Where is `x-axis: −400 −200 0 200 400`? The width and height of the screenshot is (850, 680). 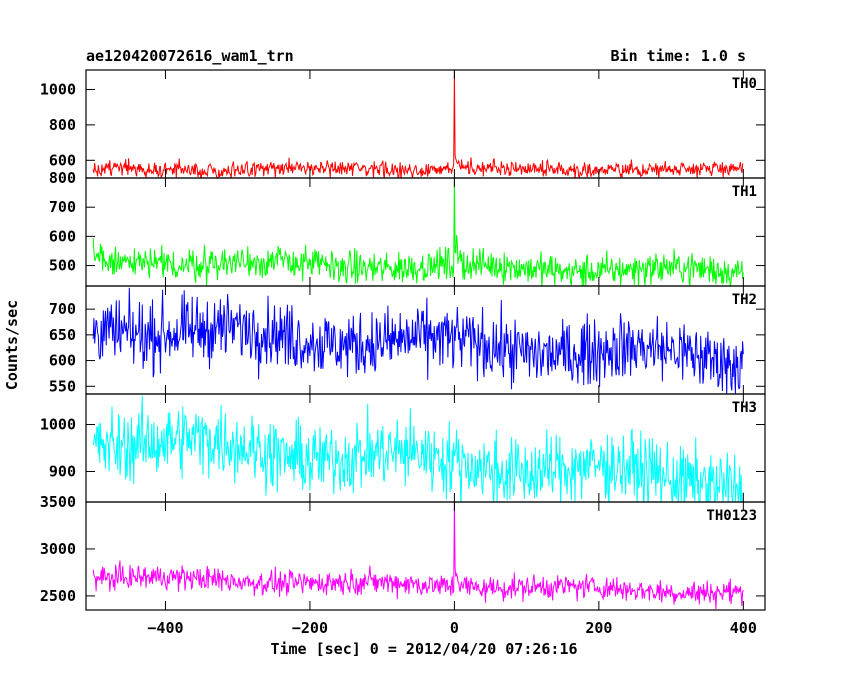 x-axis: −400 −200 0 200 400 is located at coordinates (451, 628).